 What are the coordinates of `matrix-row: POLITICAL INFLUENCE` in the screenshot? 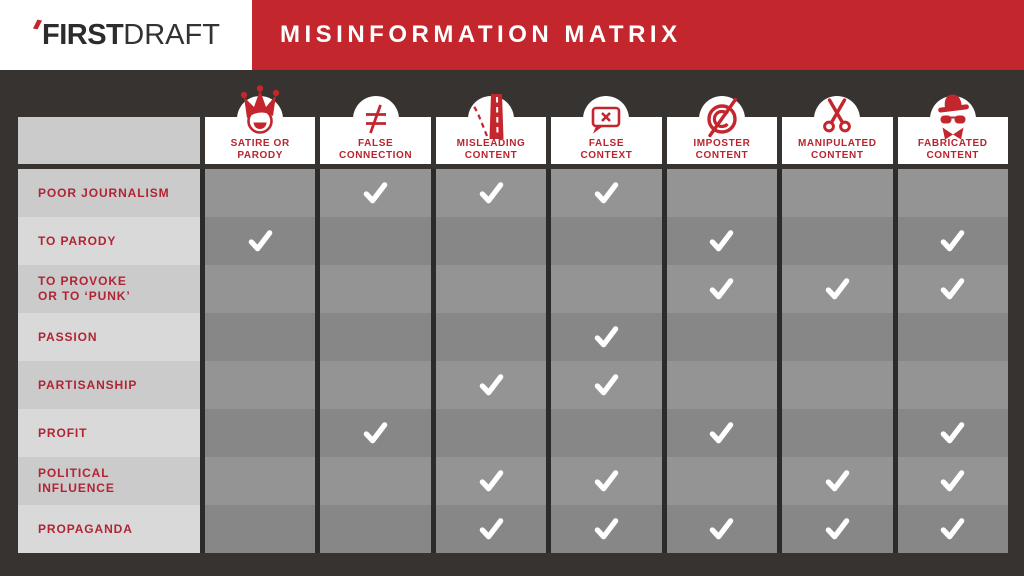 It's located at (513, 481).